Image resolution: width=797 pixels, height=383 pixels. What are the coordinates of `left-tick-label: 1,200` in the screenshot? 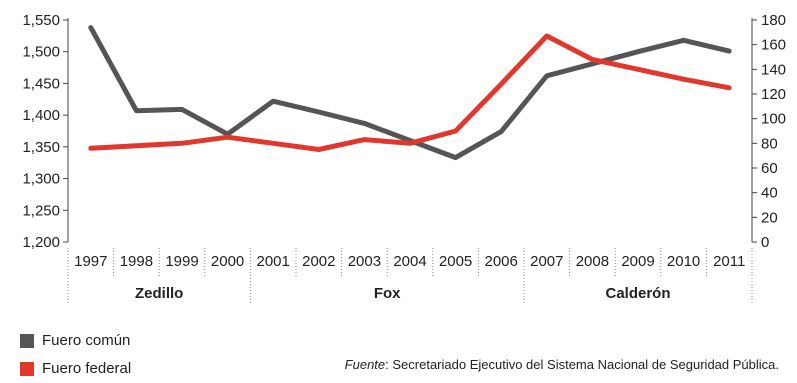 It's located at (41, 242).